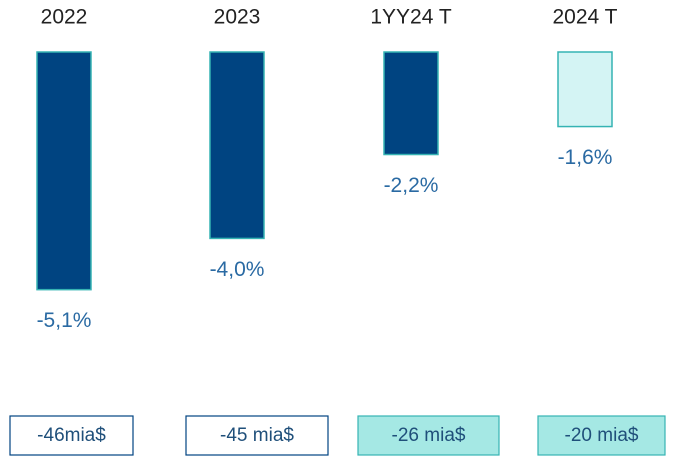 The image size is (674, 470). What do you see at coordinates (237, 17) in the screenshot?
I see `category-label: 2023` at bounding box center [237, 17].